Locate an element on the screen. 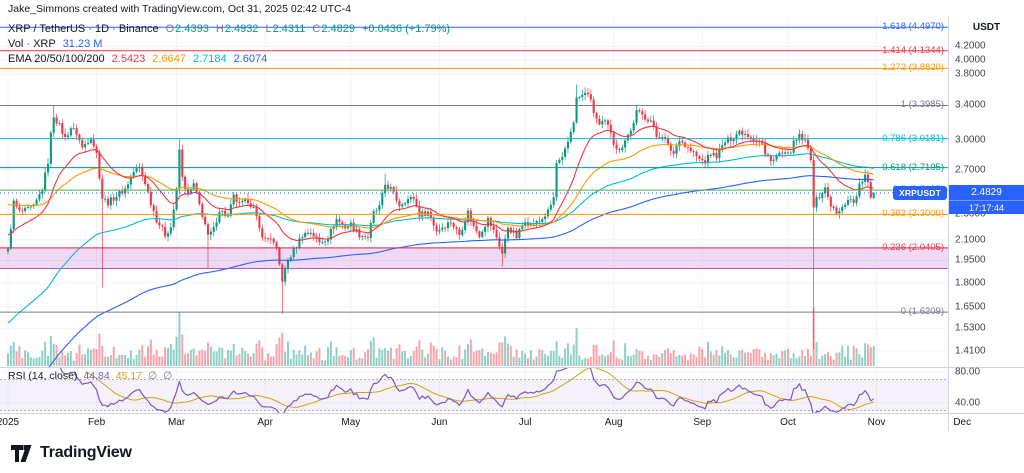 The image size is (1024, 473). tradingview-wordmark: TradingView is located at coordinates (86, 452).